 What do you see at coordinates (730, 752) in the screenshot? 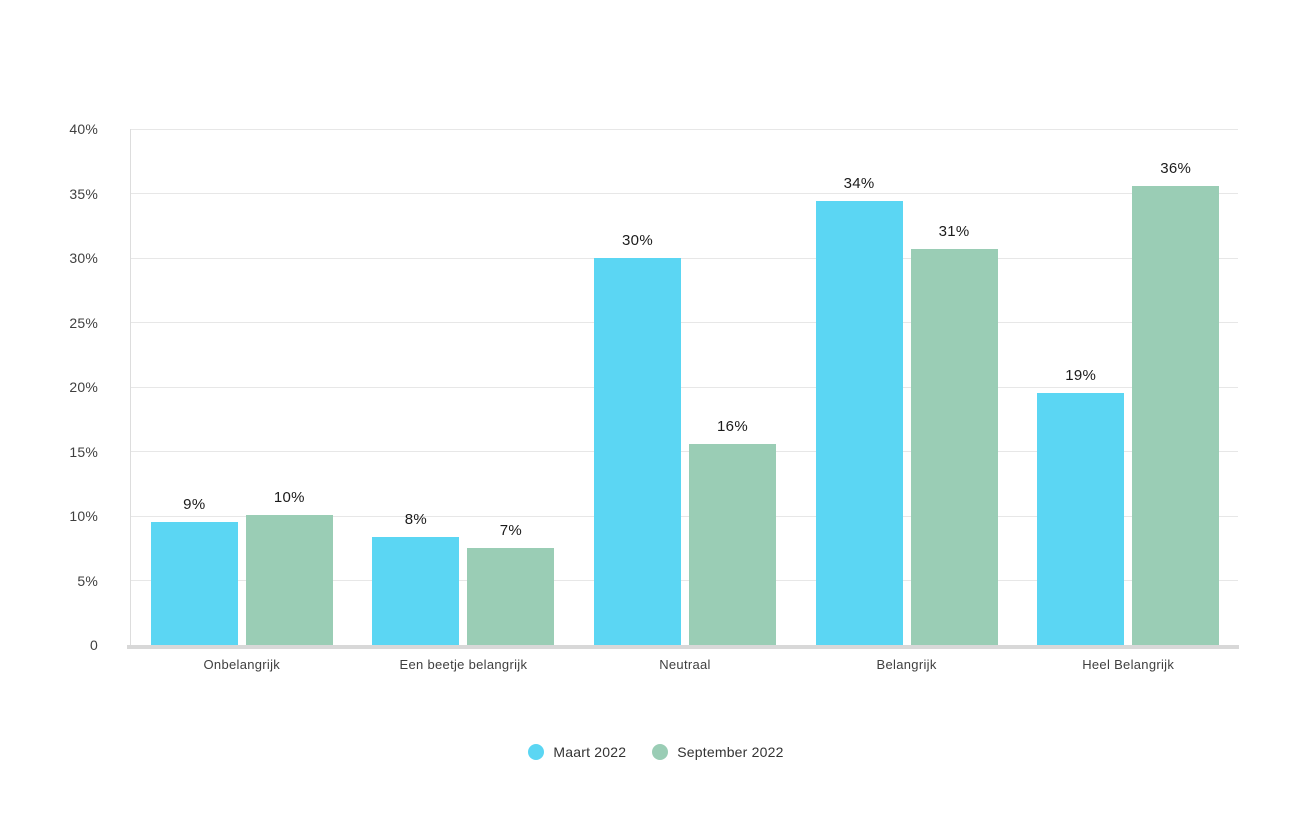
I see `legend-label: September 2022` at bounding box center [730, 752].